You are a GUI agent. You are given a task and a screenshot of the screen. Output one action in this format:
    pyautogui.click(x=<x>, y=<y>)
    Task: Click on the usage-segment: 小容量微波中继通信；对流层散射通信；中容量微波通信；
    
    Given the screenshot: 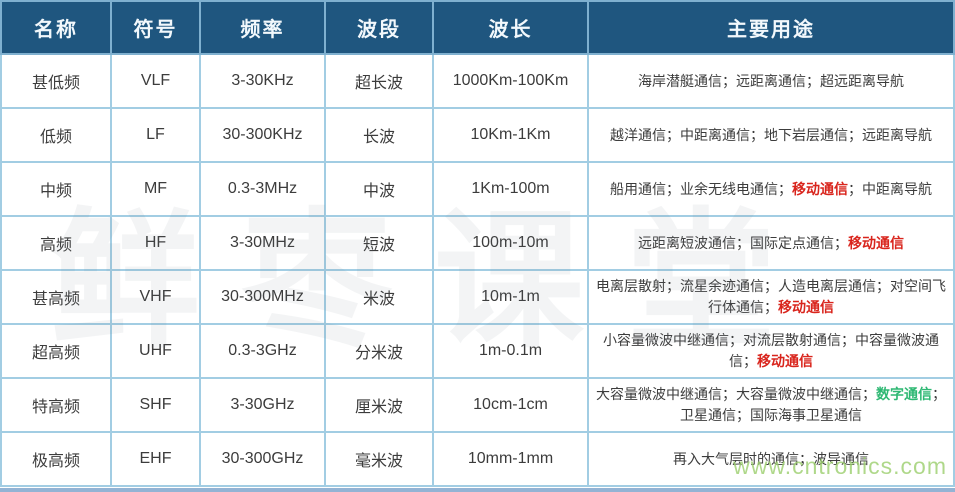 What is the action you would take?
    pyautogui.click(x=771, y=350)
    